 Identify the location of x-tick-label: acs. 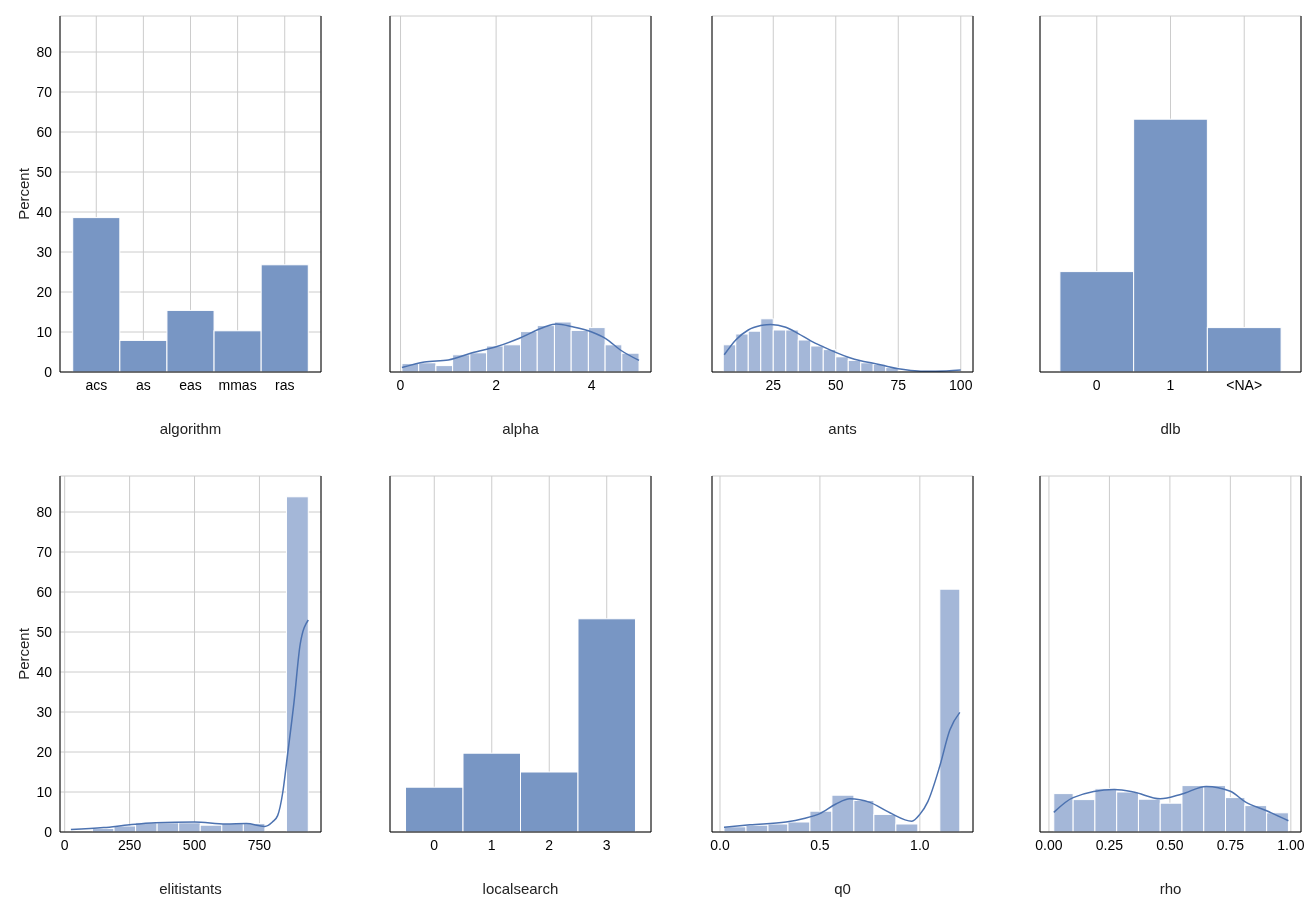
(96, 384).